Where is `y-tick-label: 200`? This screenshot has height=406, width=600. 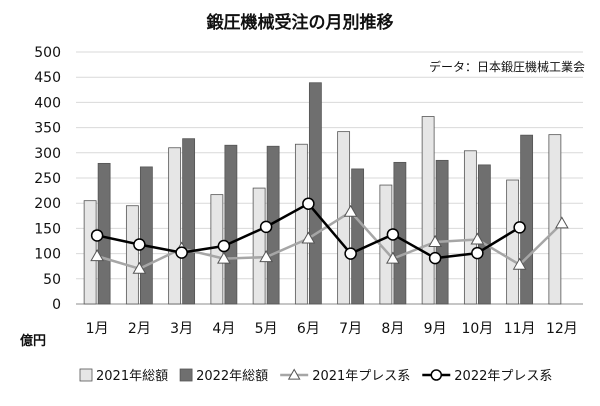 y-tick-label: 200 is located at coordinates (47, 204).